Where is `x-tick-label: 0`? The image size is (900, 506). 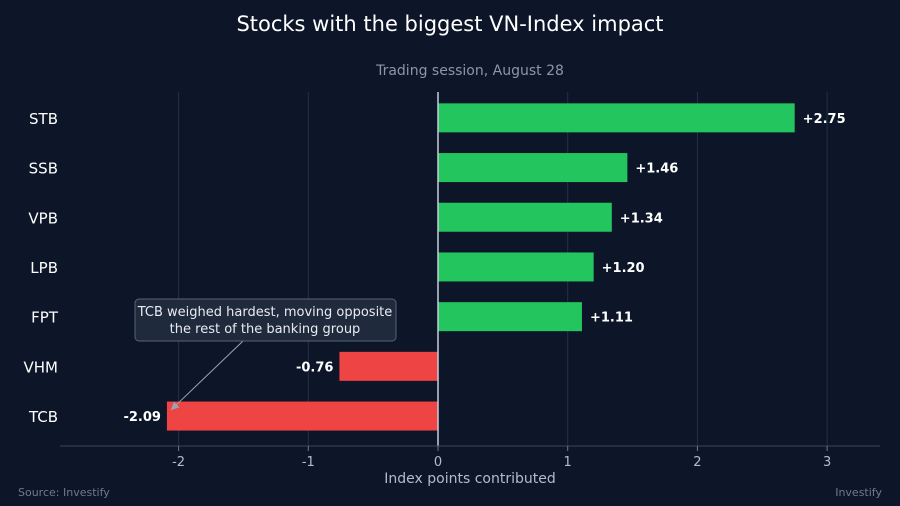 x-tick-label: 0 is located at coordinates (438, 462).